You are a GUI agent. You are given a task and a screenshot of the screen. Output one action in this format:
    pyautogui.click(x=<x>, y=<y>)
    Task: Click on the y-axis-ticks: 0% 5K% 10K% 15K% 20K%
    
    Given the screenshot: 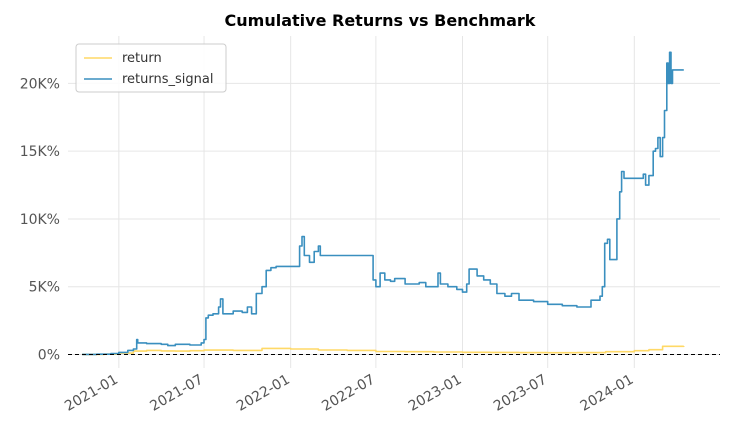 What is the action you would take?
    pyautogui.click(x=40, y=219)
    